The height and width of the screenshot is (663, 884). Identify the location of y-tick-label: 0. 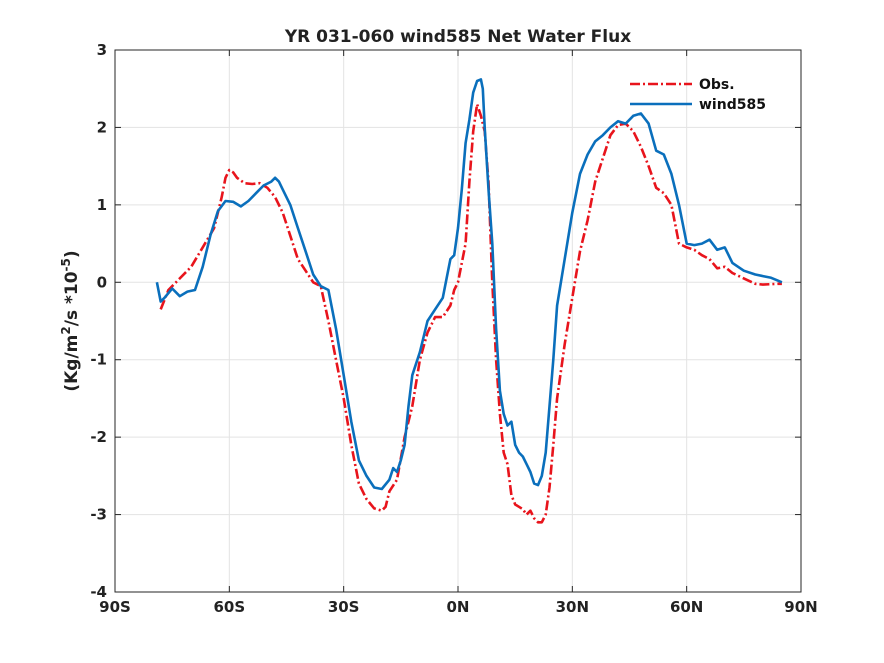
(102, 282).